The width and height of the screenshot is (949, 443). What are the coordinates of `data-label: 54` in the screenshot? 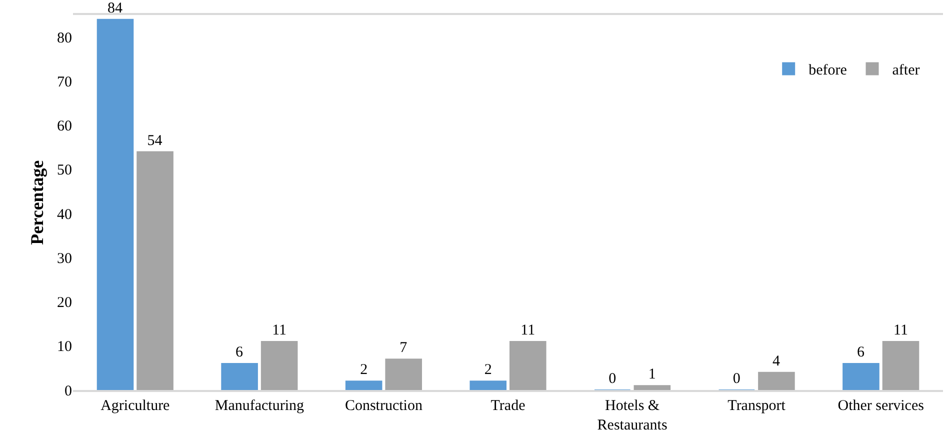 It's located at (155, 140).